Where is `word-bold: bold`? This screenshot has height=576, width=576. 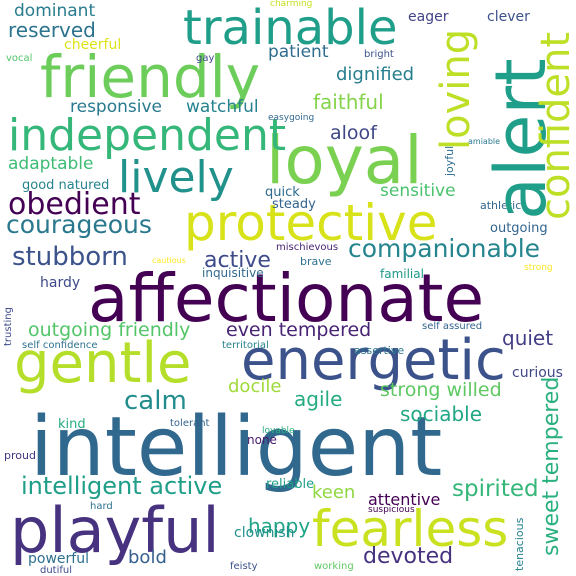
word-bold: bold is located at coordinates (147, 557).